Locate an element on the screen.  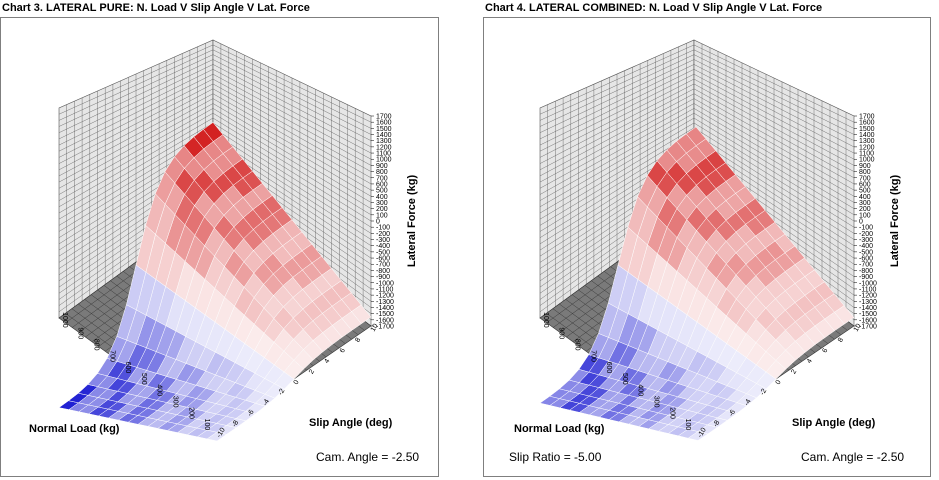
z-tick-label: -1300 is located at coordinates (385, 302).